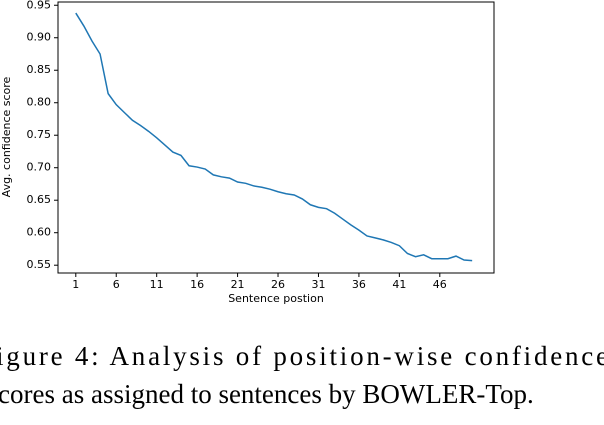 The image size is (604, 425). What do you see at coordinates (39, 5) in the screenshot?
I see `y-tick-label: 0.95` at bounding box center [39, 5].